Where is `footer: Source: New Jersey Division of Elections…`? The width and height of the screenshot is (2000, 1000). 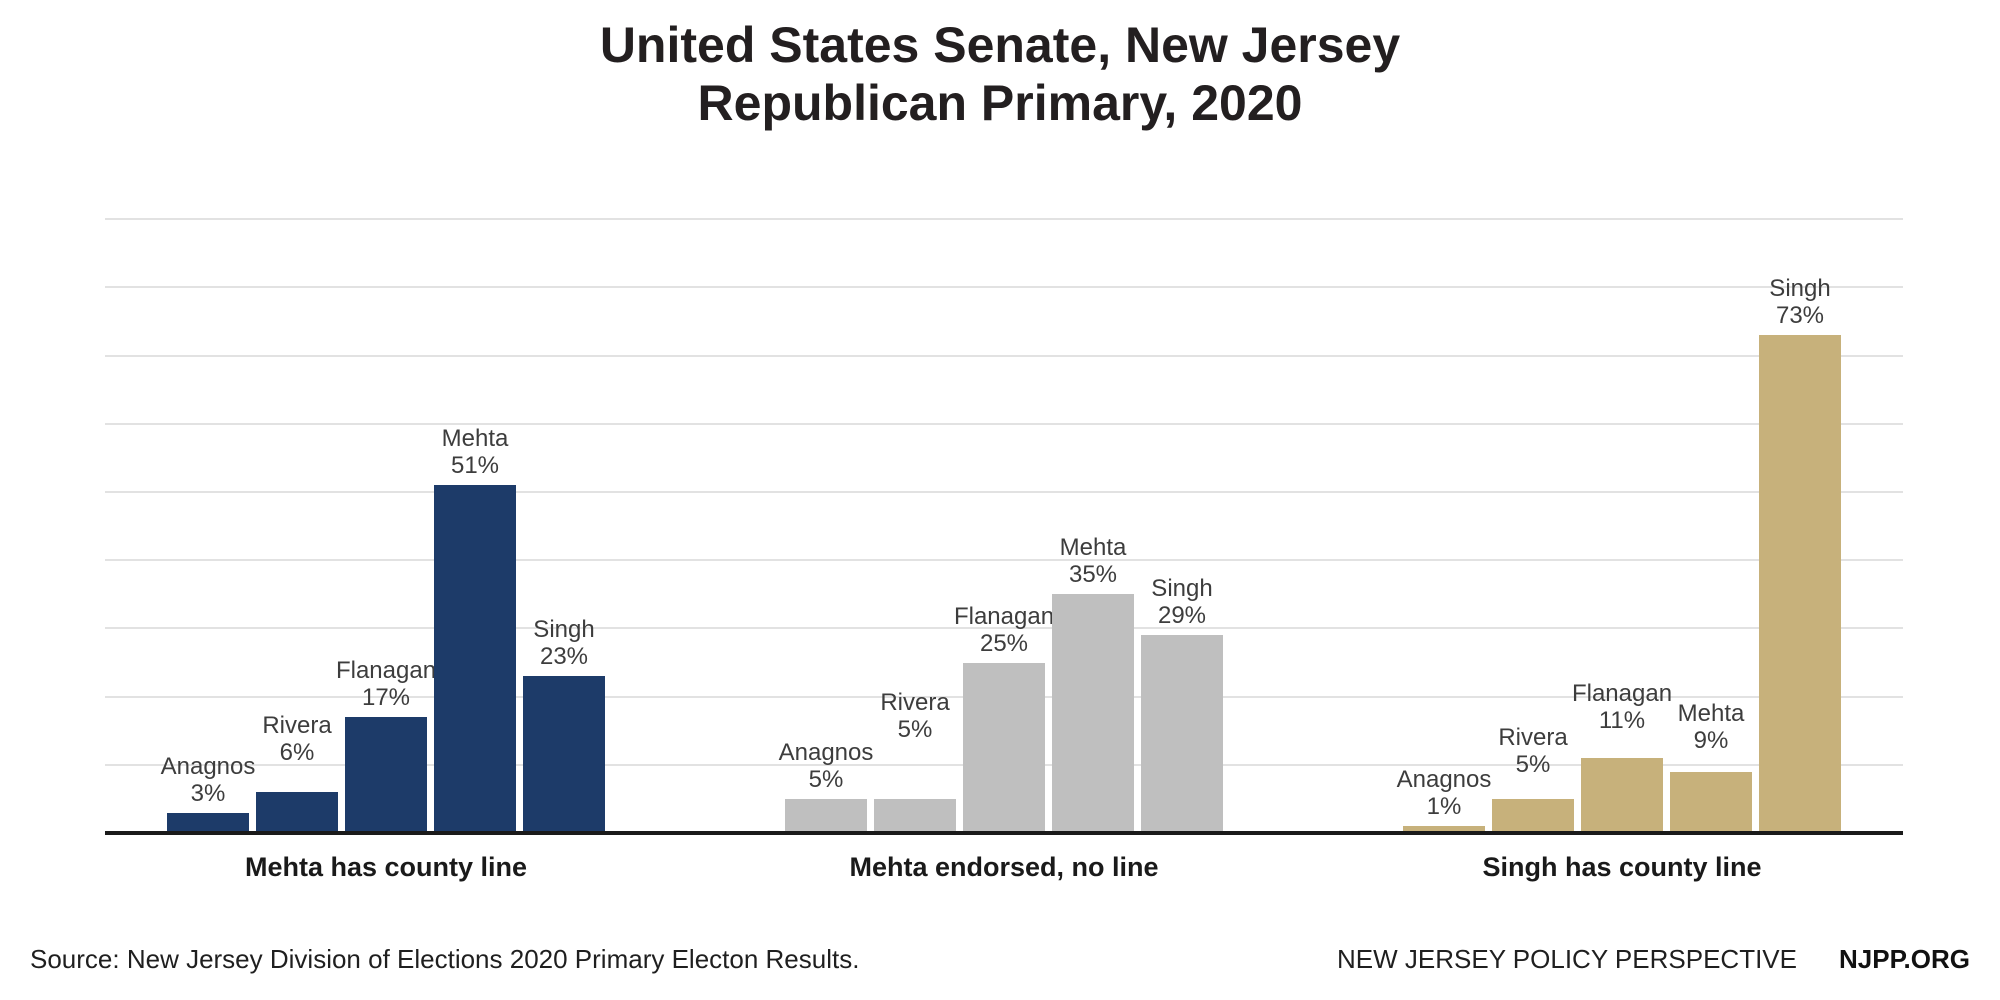 footer: Source: New Jersey Division of Elections… is located at coordinates (1000, 959).